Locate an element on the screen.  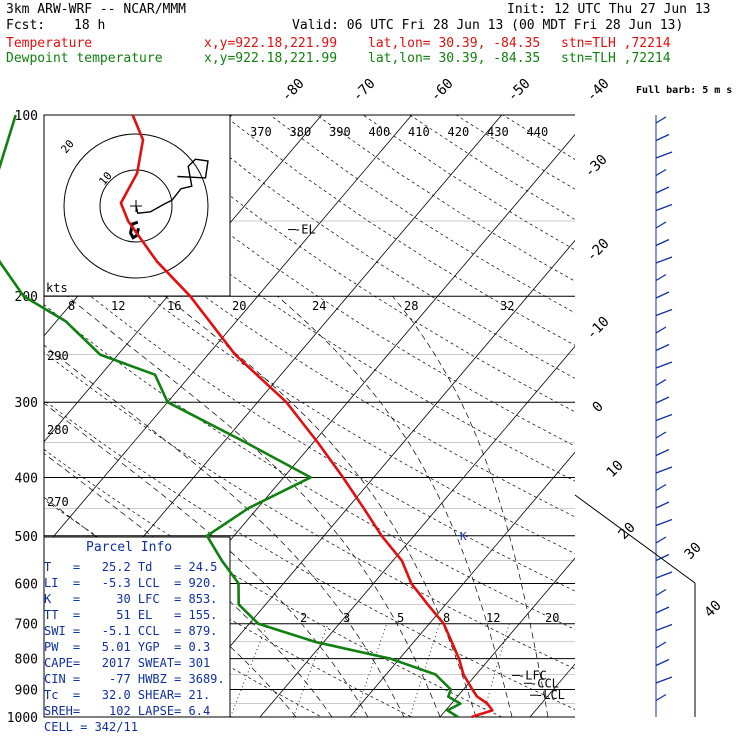
theta-label: 420 is located at coordinates (459, 132).